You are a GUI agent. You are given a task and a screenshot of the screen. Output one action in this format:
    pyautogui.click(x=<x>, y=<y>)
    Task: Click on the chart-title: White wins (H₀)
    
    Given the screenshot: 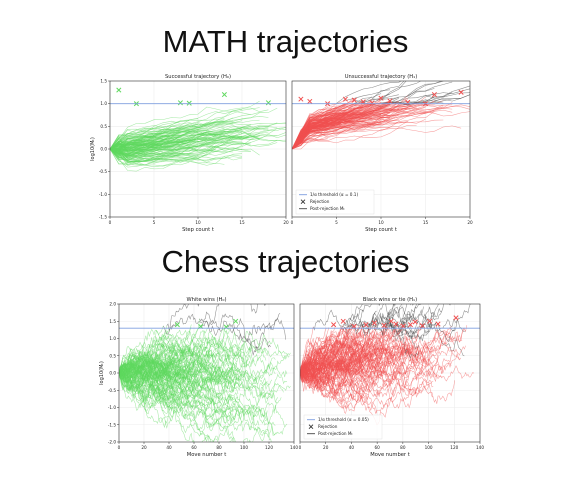 What is the action you would take?
    pyautogui.click(x=206, y=300)
    